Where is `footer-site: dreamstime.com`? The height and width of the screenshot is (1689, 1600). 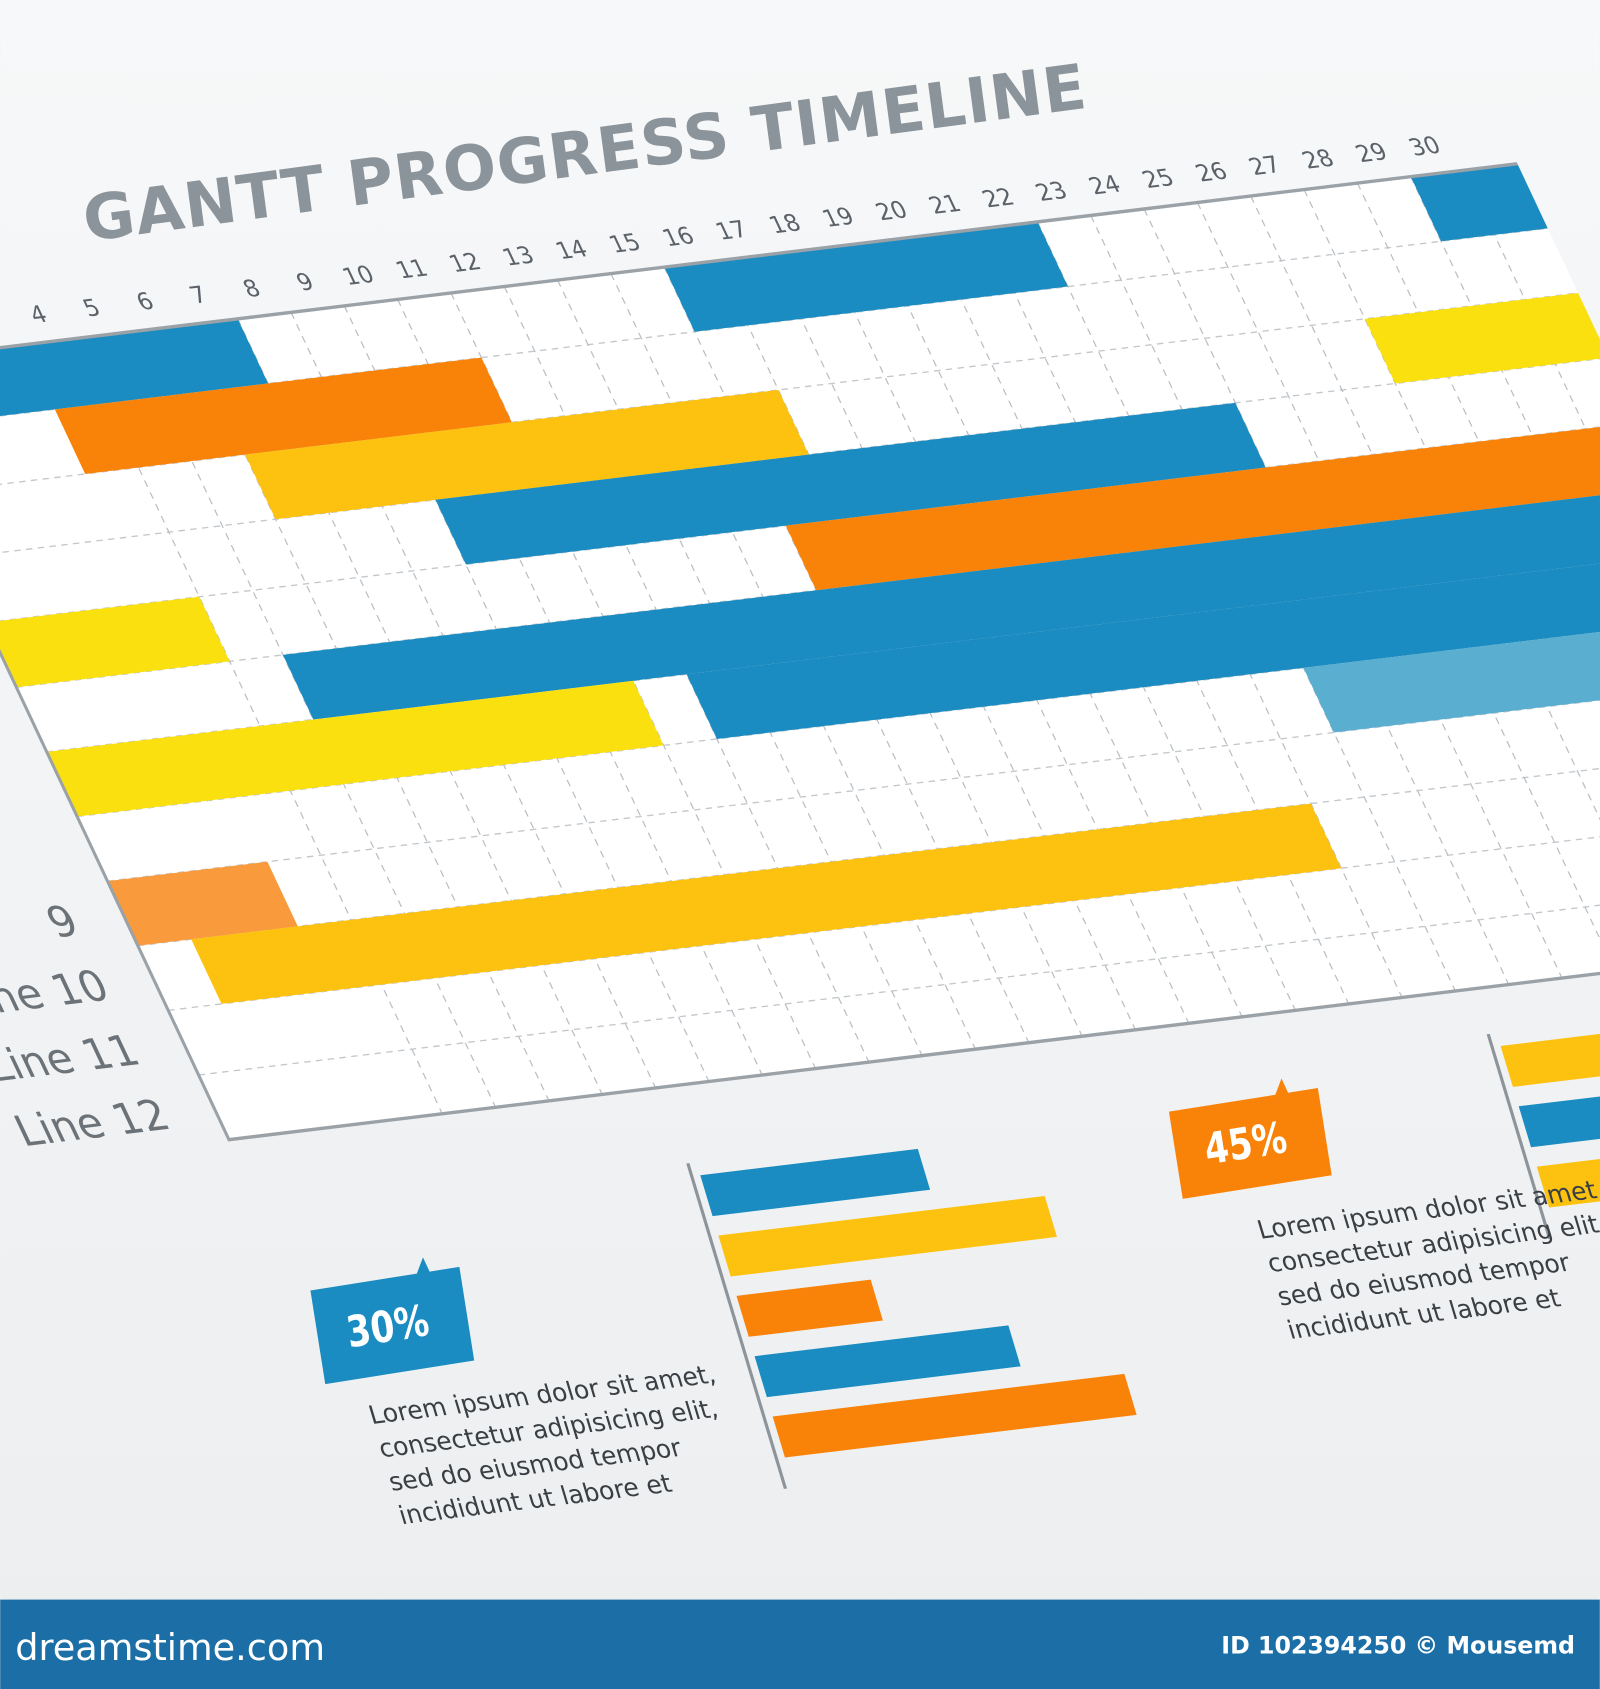
footer-site: dreamstime.com is located at coordinates (170, 1647).